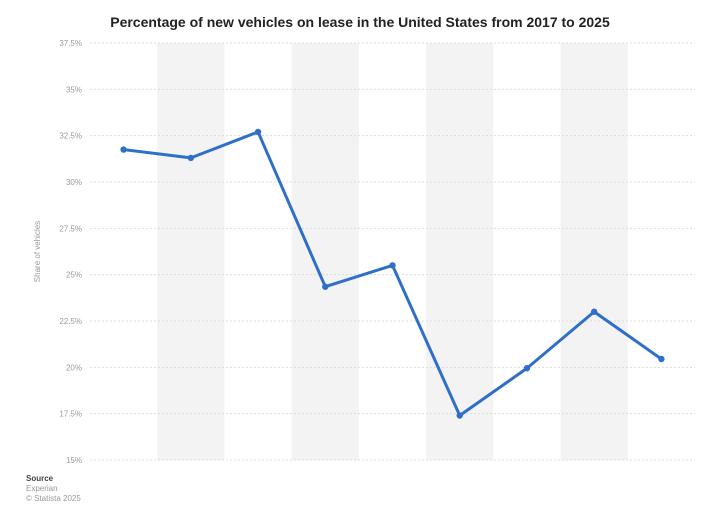 Image resolution: width=720 pixels, height=513 pixels. I want to click on source-line: Experian, so click(42, 488).